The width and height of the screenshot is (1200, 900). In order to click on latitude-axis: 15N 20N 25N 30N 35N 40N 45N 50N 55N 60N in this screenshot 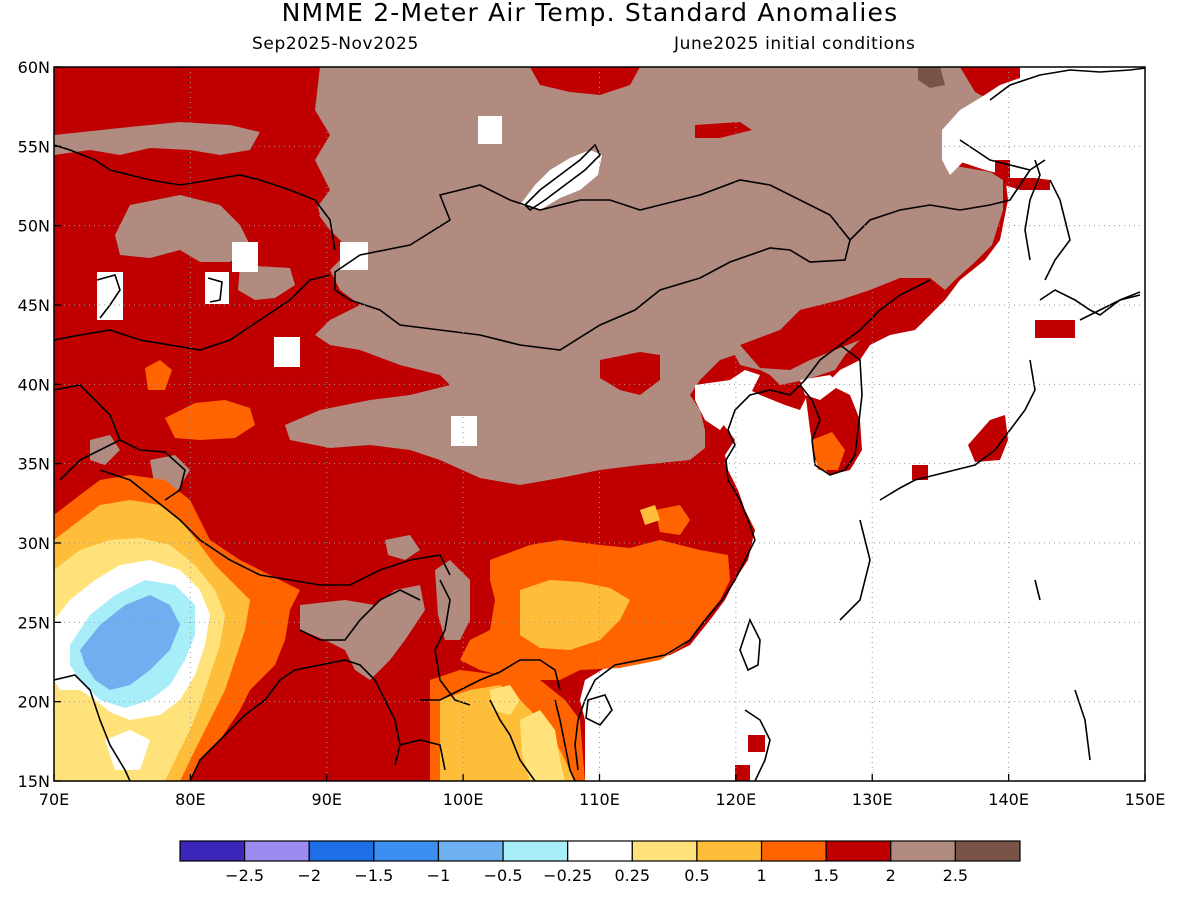, I will do `click(39, 424)`.